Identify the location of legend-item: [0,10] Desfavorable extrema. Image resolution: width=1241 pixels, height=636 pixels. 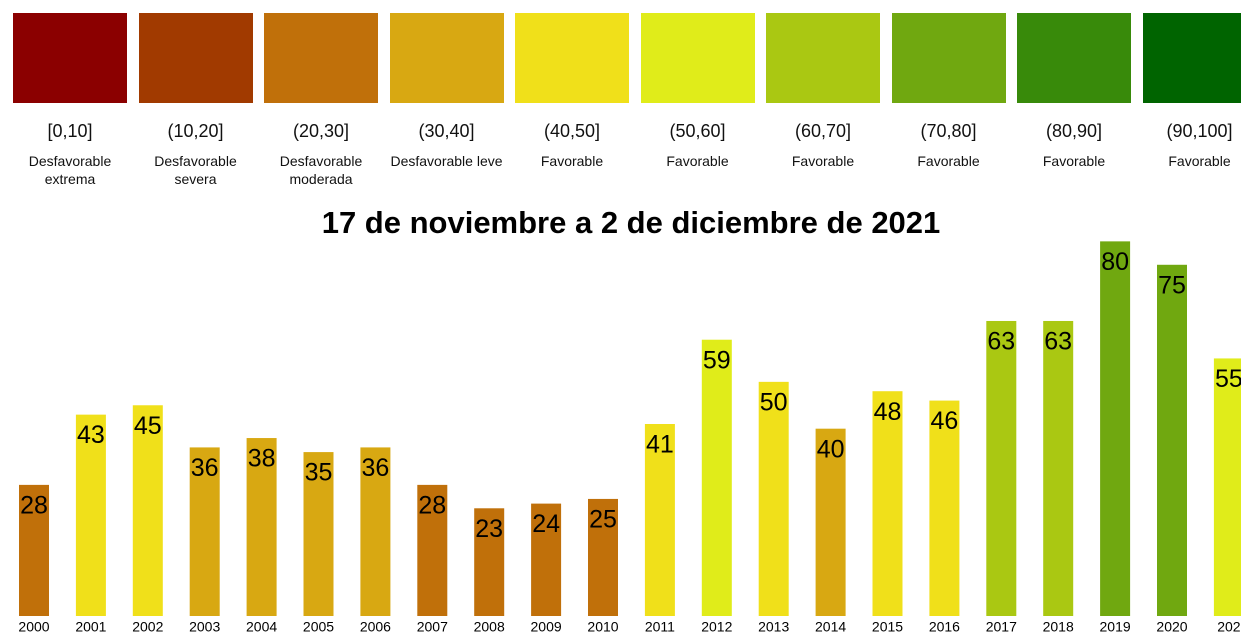
(70, 100).